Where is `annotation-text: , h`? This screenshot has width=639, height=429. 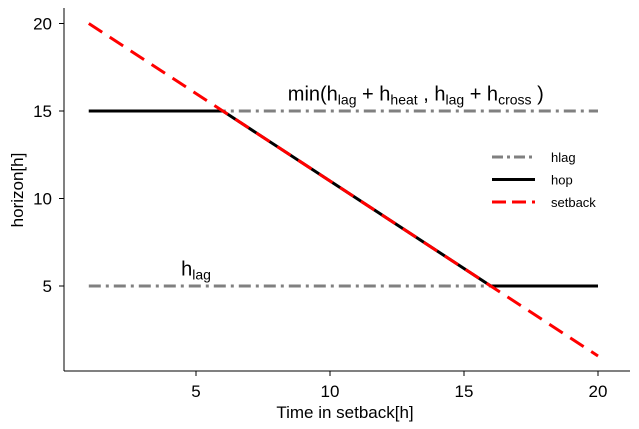 annotation-text: , h is located at coordinates (432, 95).